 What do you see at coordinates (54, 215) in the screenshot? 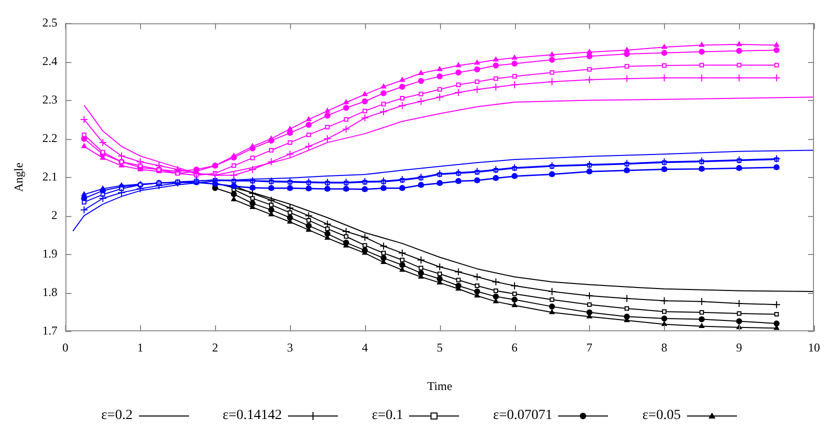
I see `y-tick-label: 2` at bounding box center [54, 215].